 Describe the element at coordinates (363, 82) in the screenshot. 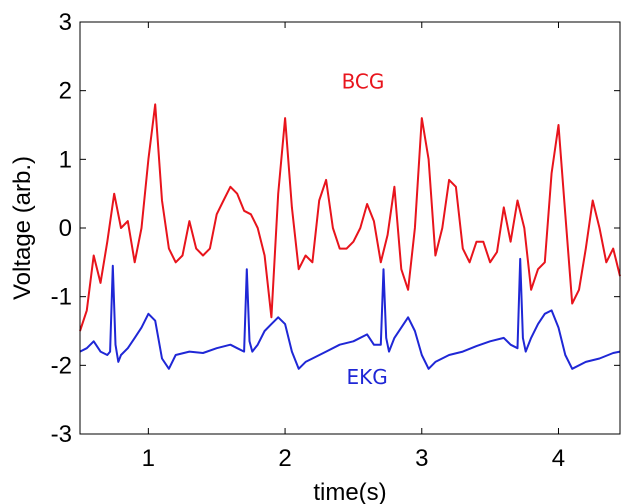

I see `series-label-bcg: BCG` at that location.